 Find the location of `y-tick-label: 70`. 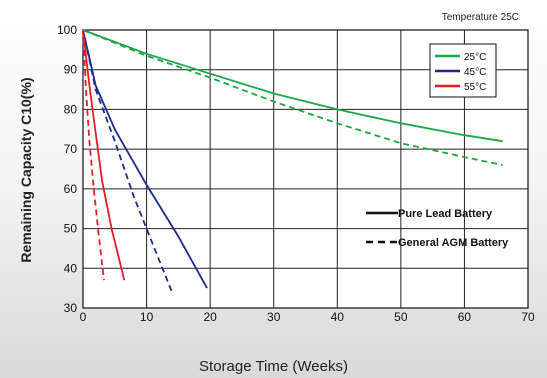

y-tick-label: 70 is located at coordinates (71, 149).